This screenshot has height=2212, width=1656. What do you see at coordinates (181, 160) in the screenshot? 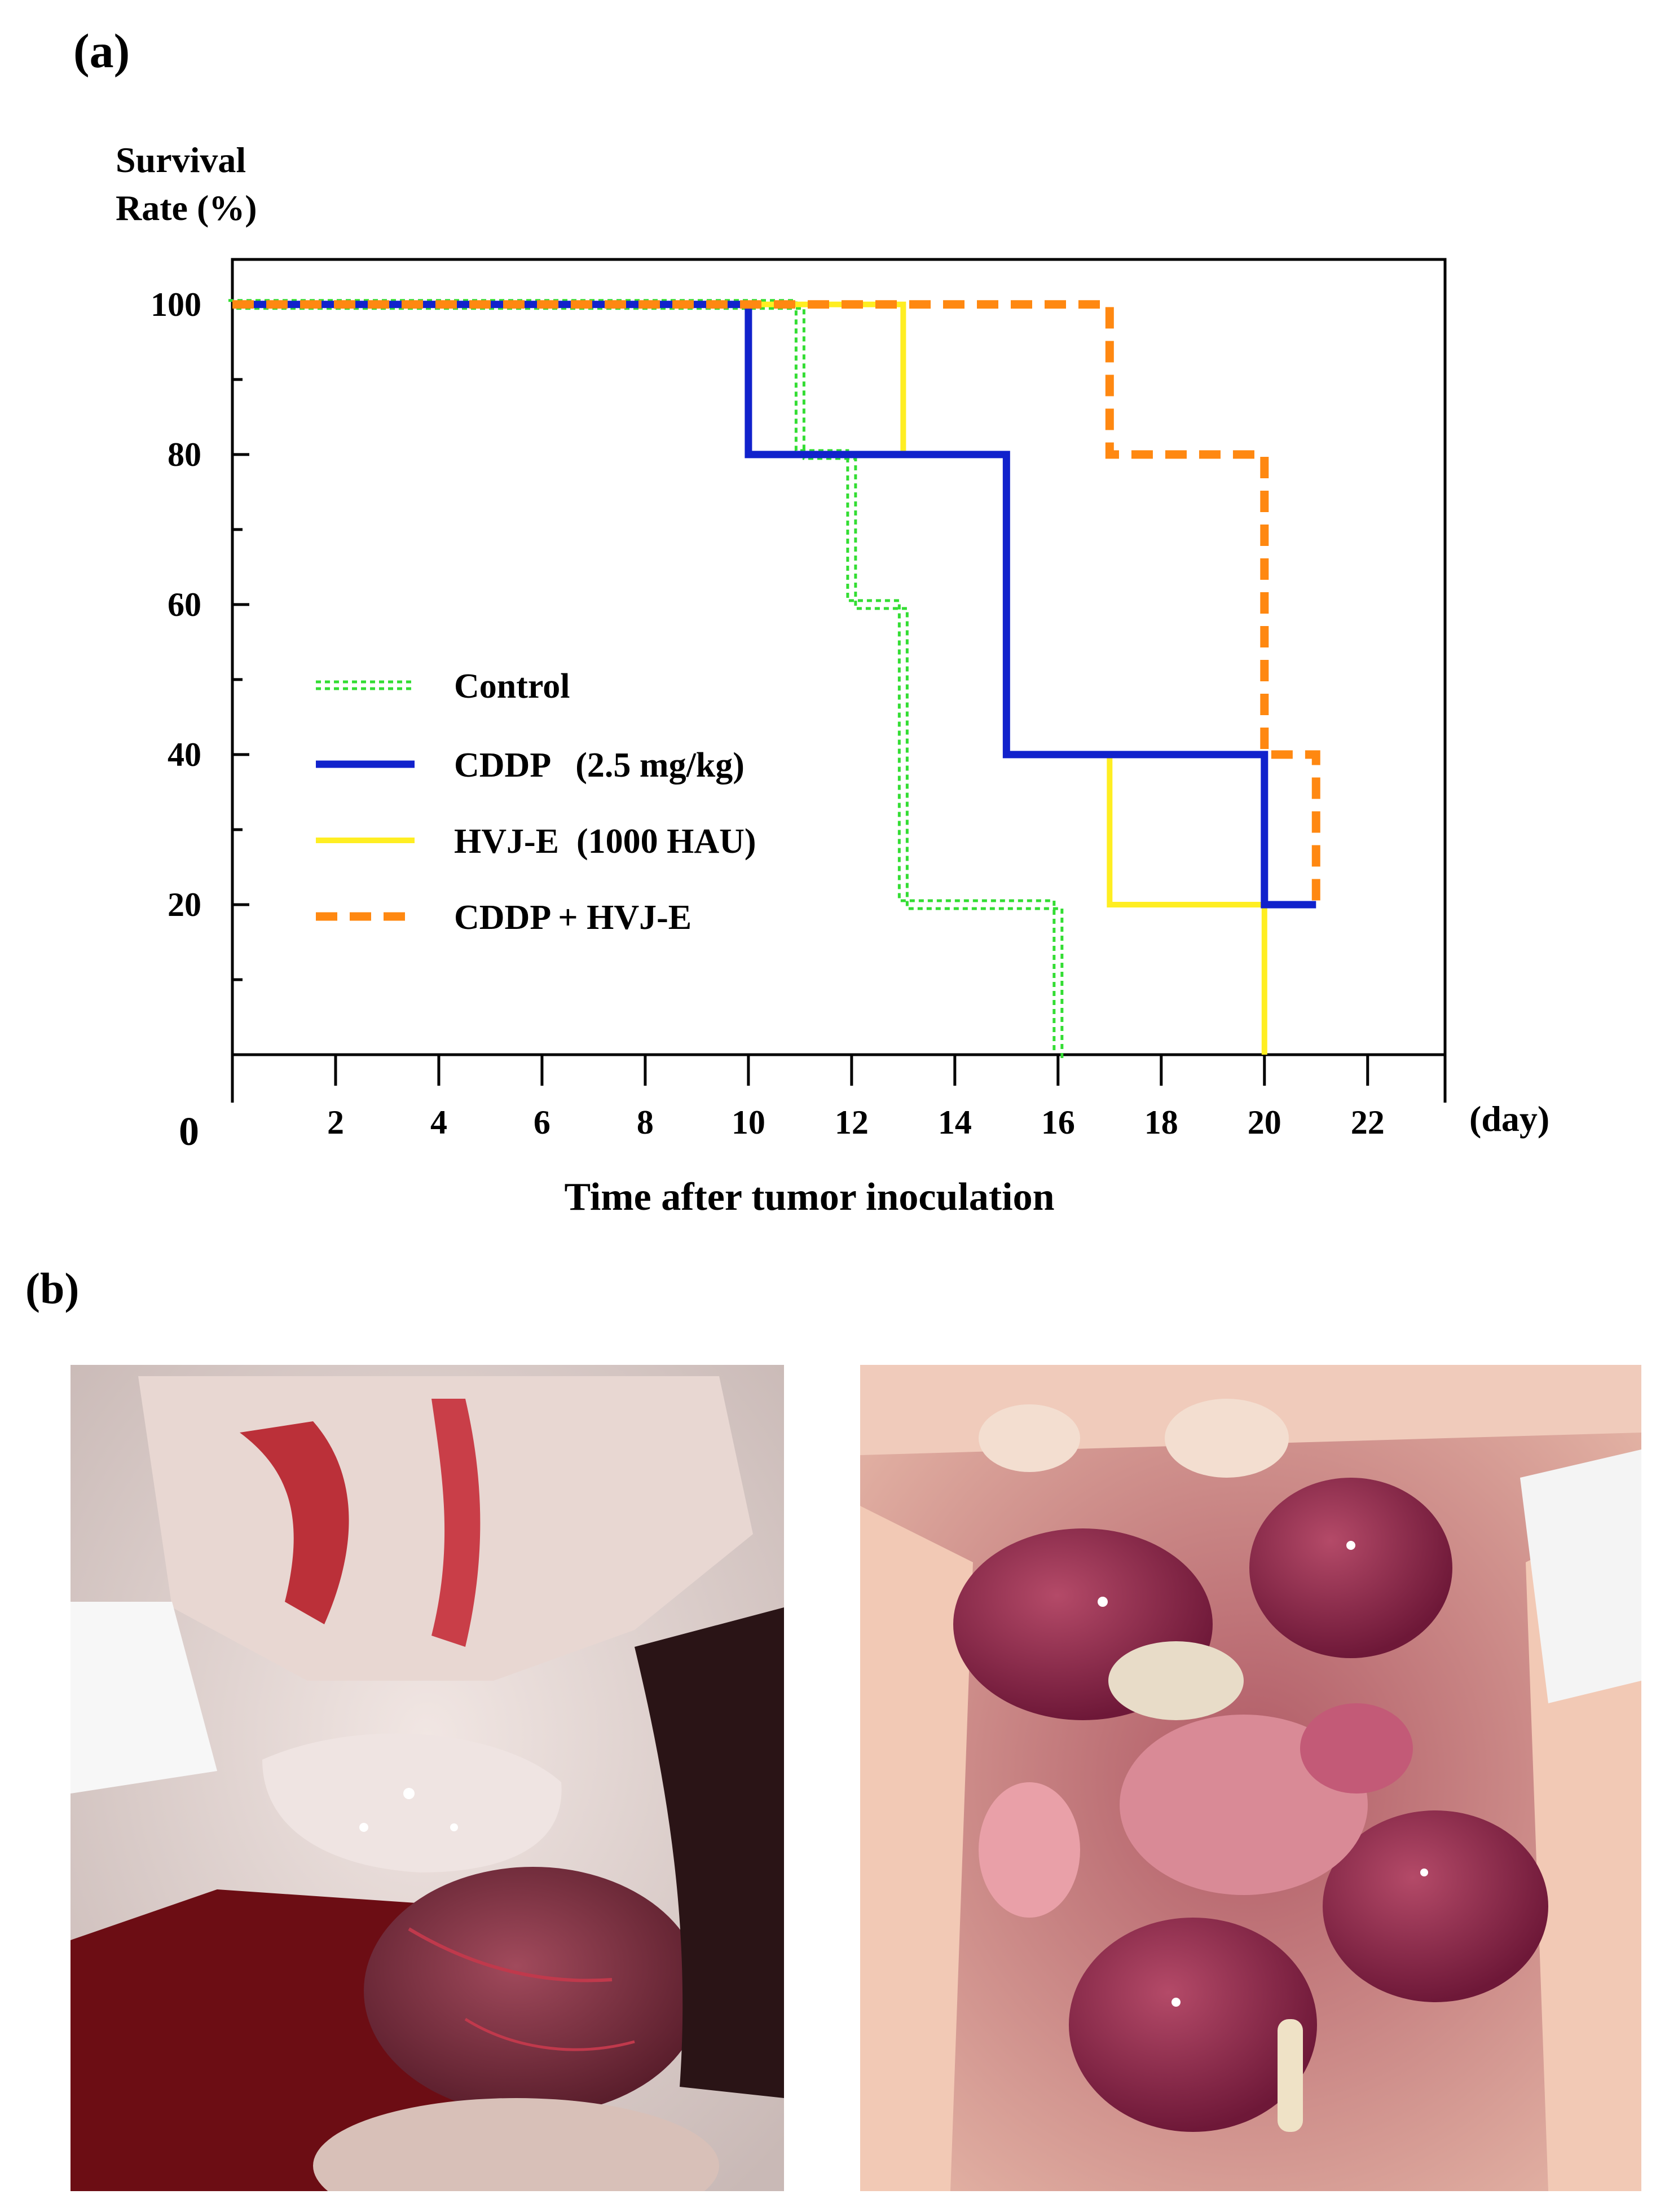
I see `y-axis-label-line1: Survival` at bounding box center [181, 160].